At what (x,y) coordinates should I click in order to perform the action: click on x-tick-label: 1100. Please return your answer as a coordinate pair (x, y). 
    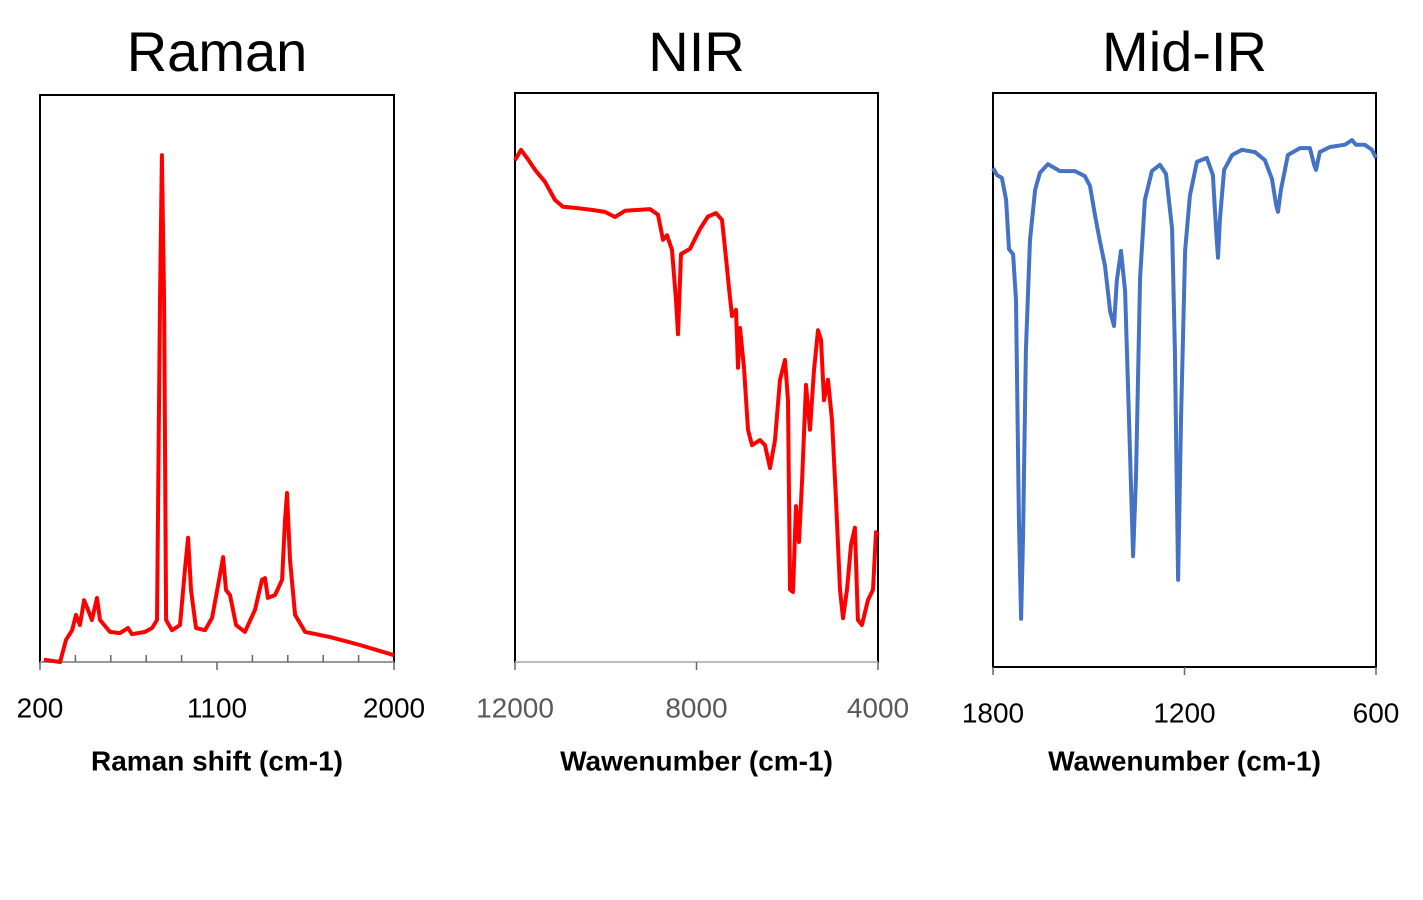
    Looking at the image, I should click on (217, 707).